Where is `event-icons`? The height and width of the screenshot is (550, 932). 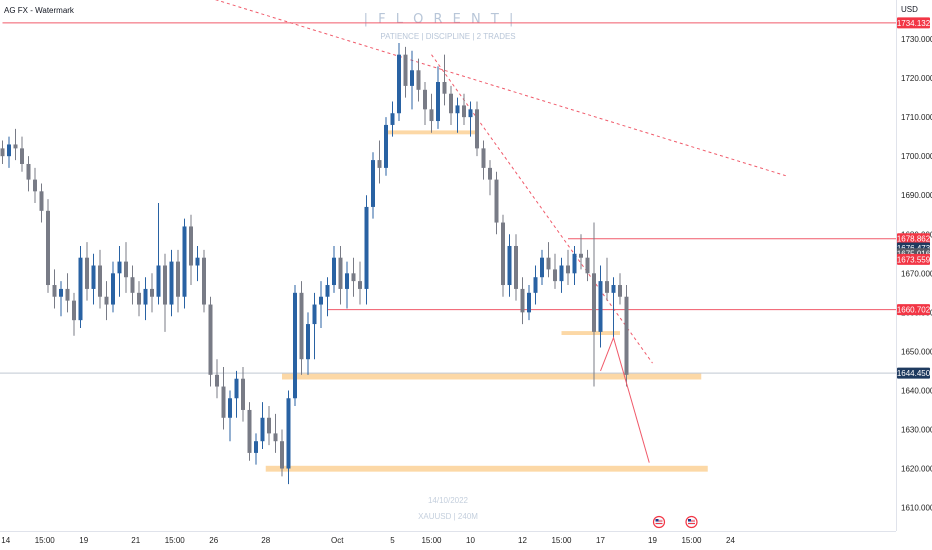
event-icons is located at coordinates (675, 522).